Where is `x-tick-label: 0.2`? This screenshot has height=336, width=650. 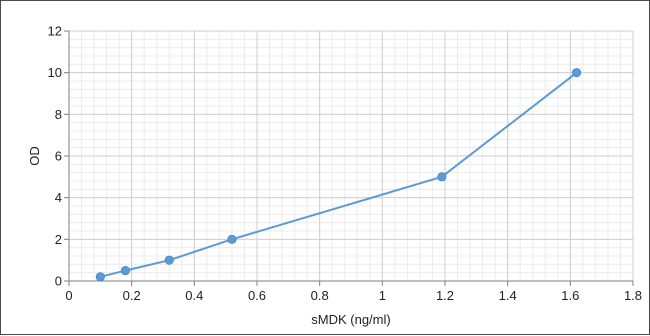 x-tick-label: 0.2 is located at coordinates (132, 295).